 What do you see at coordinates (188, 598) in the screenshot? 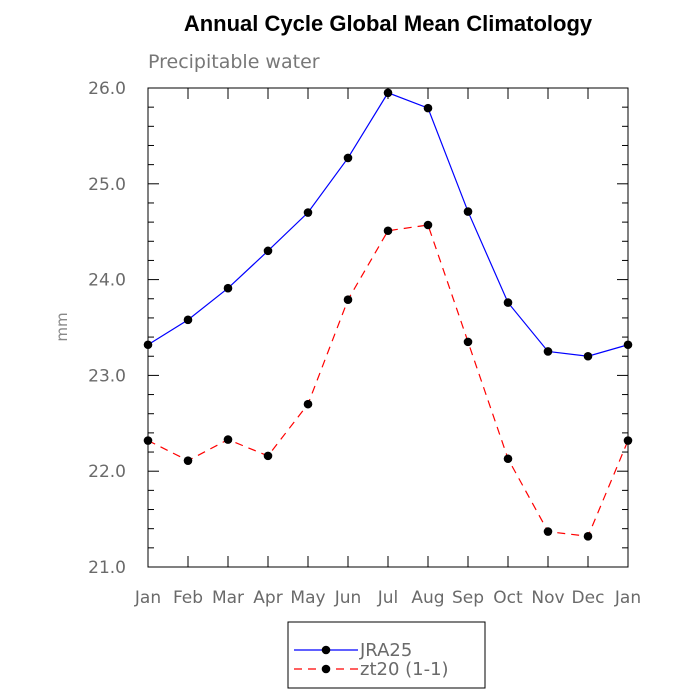
I see `x-tick-label: Feb` at bounding box center [188, 598].